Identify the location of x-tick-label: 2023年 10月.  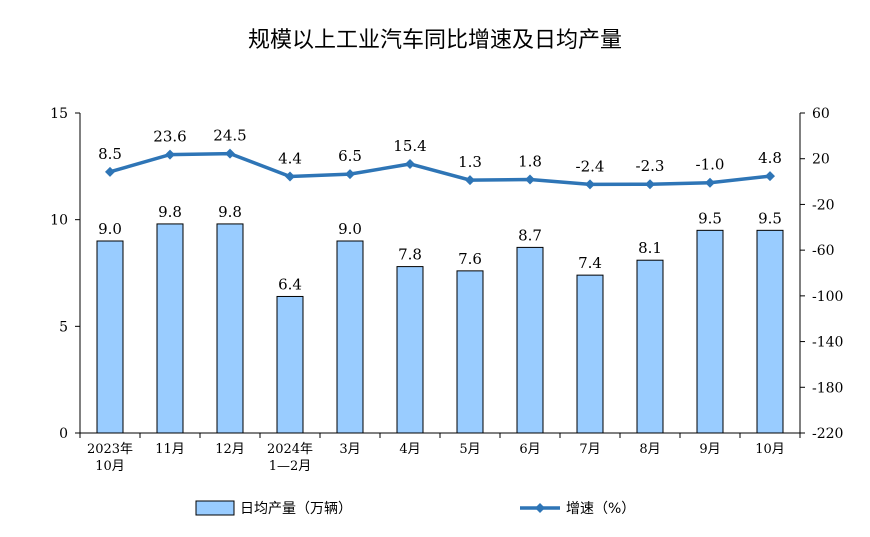
(110, 458).